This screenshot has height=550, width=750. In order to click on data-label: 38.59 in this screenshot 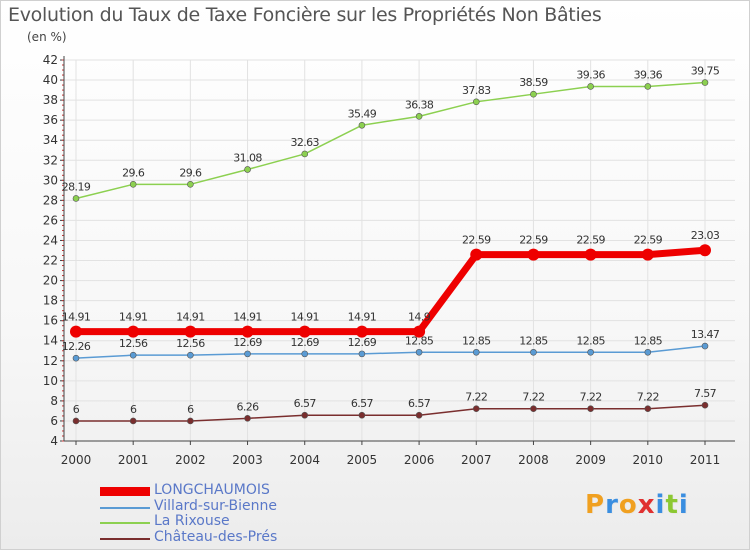, I will do `click(533, 82)`.